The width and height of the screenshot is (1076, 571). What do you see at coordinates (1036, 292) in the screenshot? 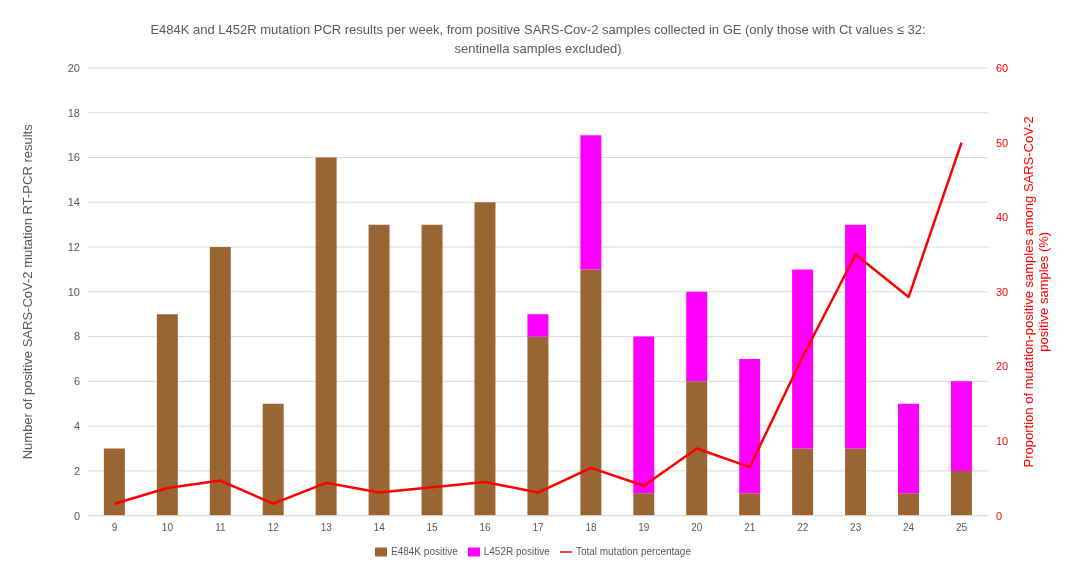
I see `y2-axis-title: Proportion of mutation-positive samples among SARS-CoV-2 positive samples (%)` at bounding box center [1036, 292].